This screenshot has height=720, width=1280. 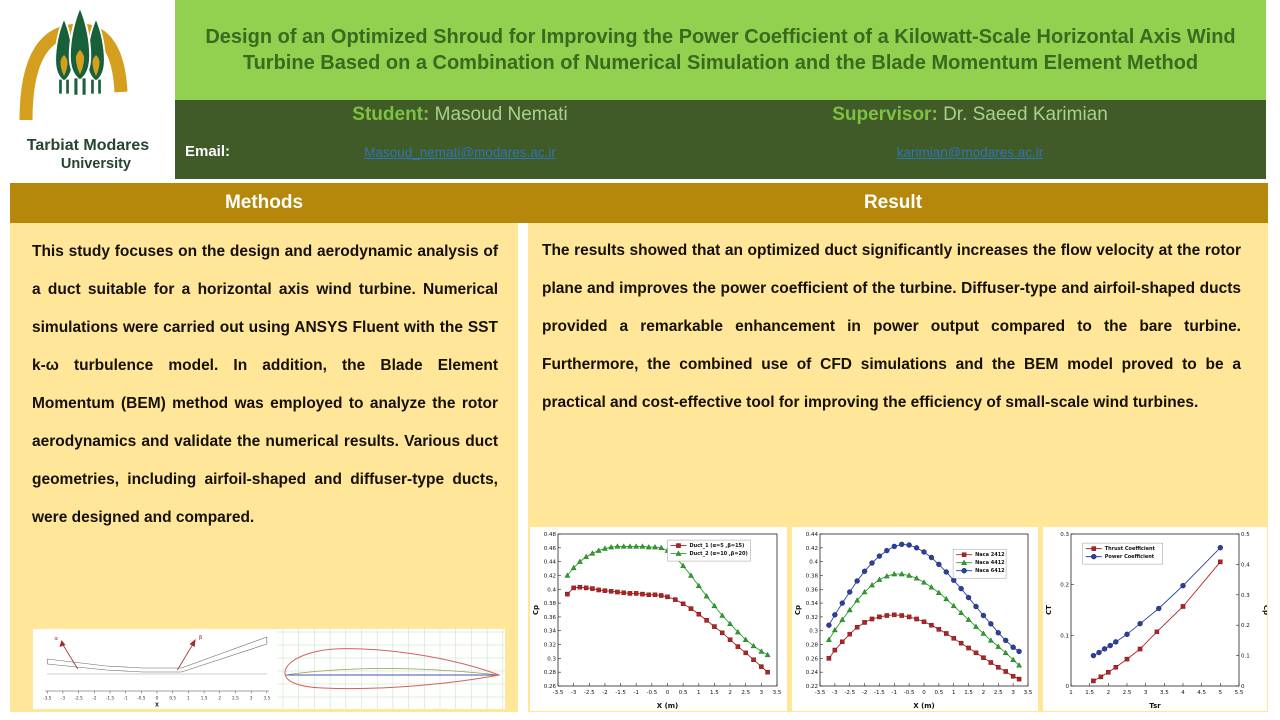 I want to click on supervisor-line: Supervisor: Dr. Saeed Karimian, so click(x=970, y=115).